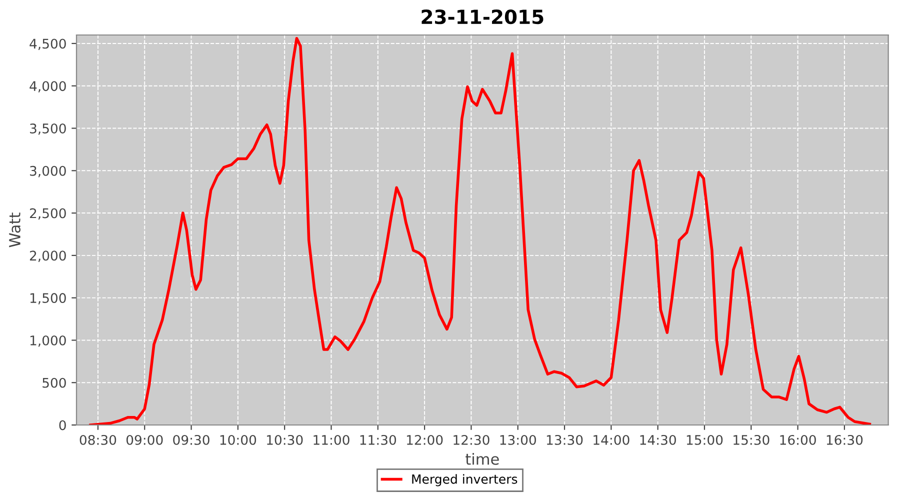 This screenshot has height=500, width=900. Describe the element at coordinates (48, 129) in the screenshot. I see `y-tick-label: 3,500` at that location.